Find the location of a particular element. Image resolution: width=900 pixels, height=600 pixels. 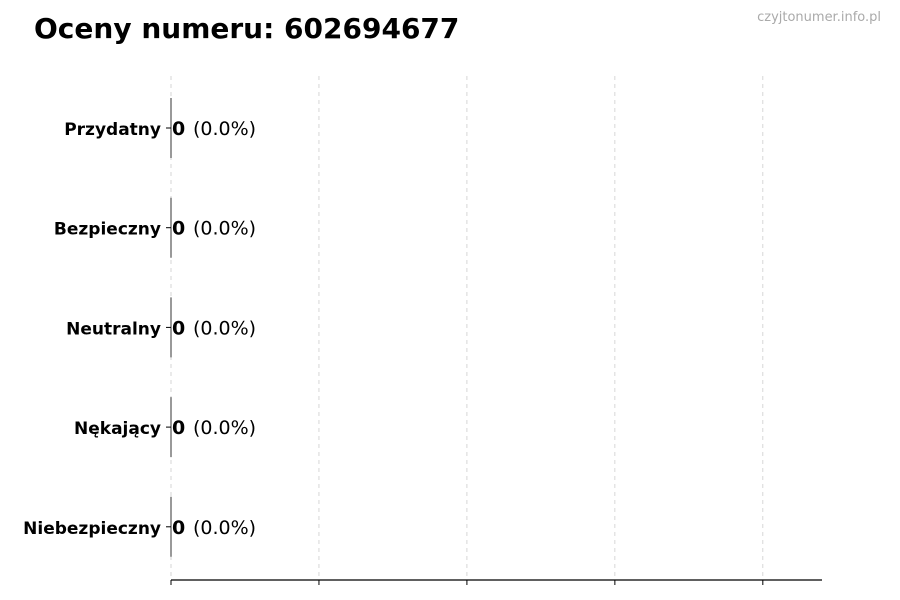

chart-title: Oceny numeru: 602694677 is located at coordinates (247, 28).